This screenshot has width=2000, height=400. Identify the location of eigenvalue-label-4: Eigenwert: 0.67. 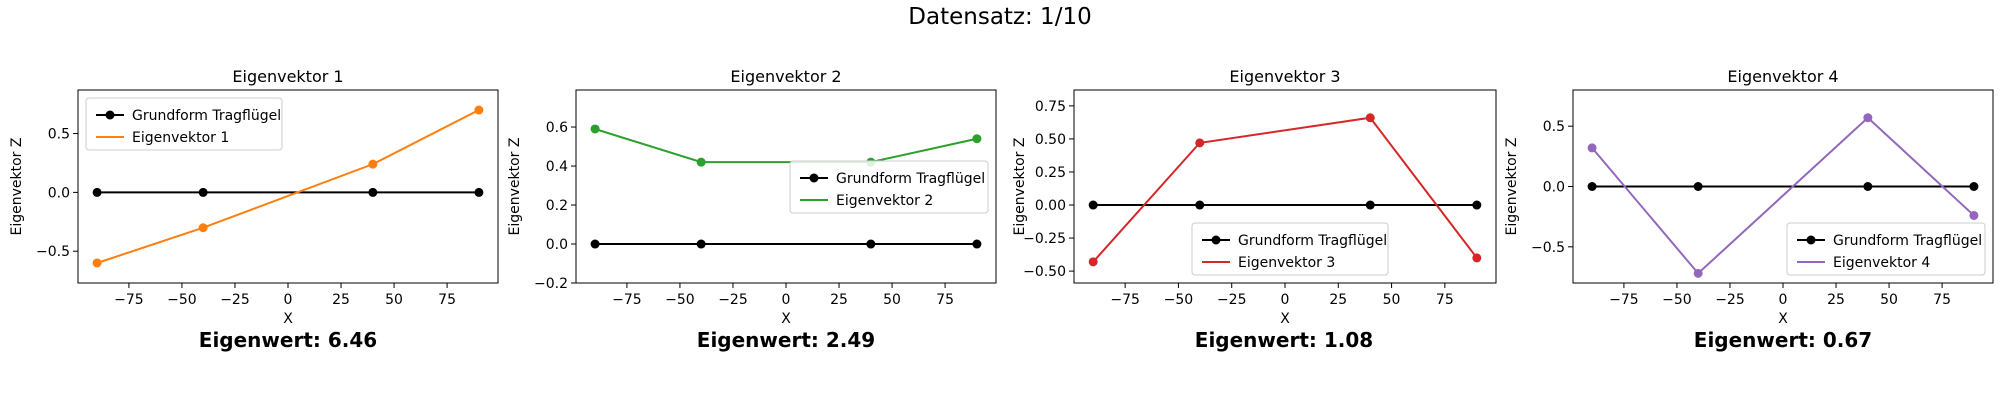
(1783, 340).